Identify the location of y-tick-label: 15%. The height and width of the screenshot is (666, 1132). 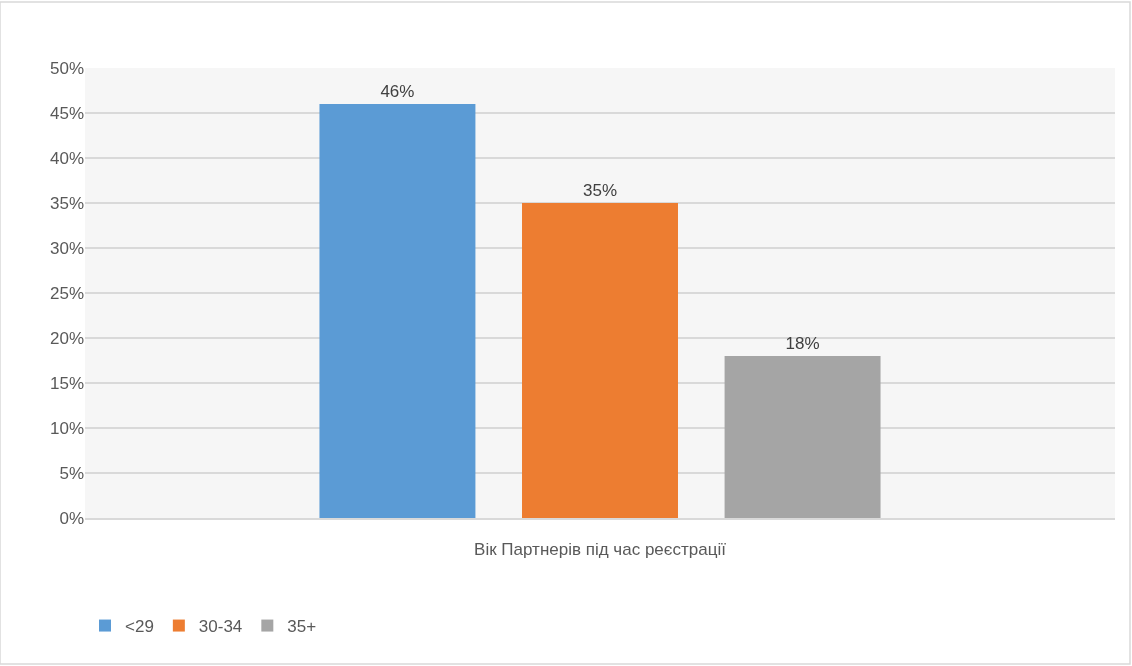
(66, 383).